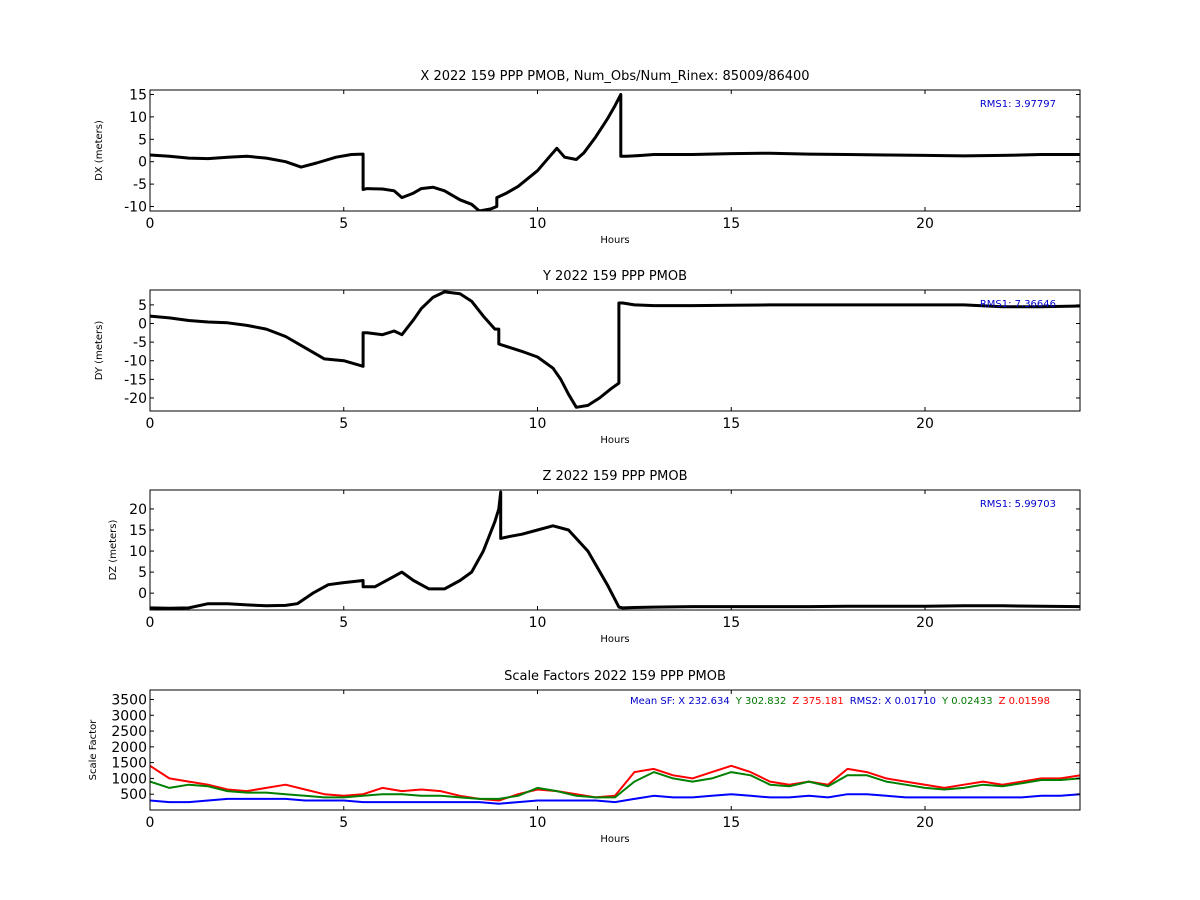  Describe the element at coordinates (135, 380) in the screenshot. I see `y-tick-label: -15` at that location.